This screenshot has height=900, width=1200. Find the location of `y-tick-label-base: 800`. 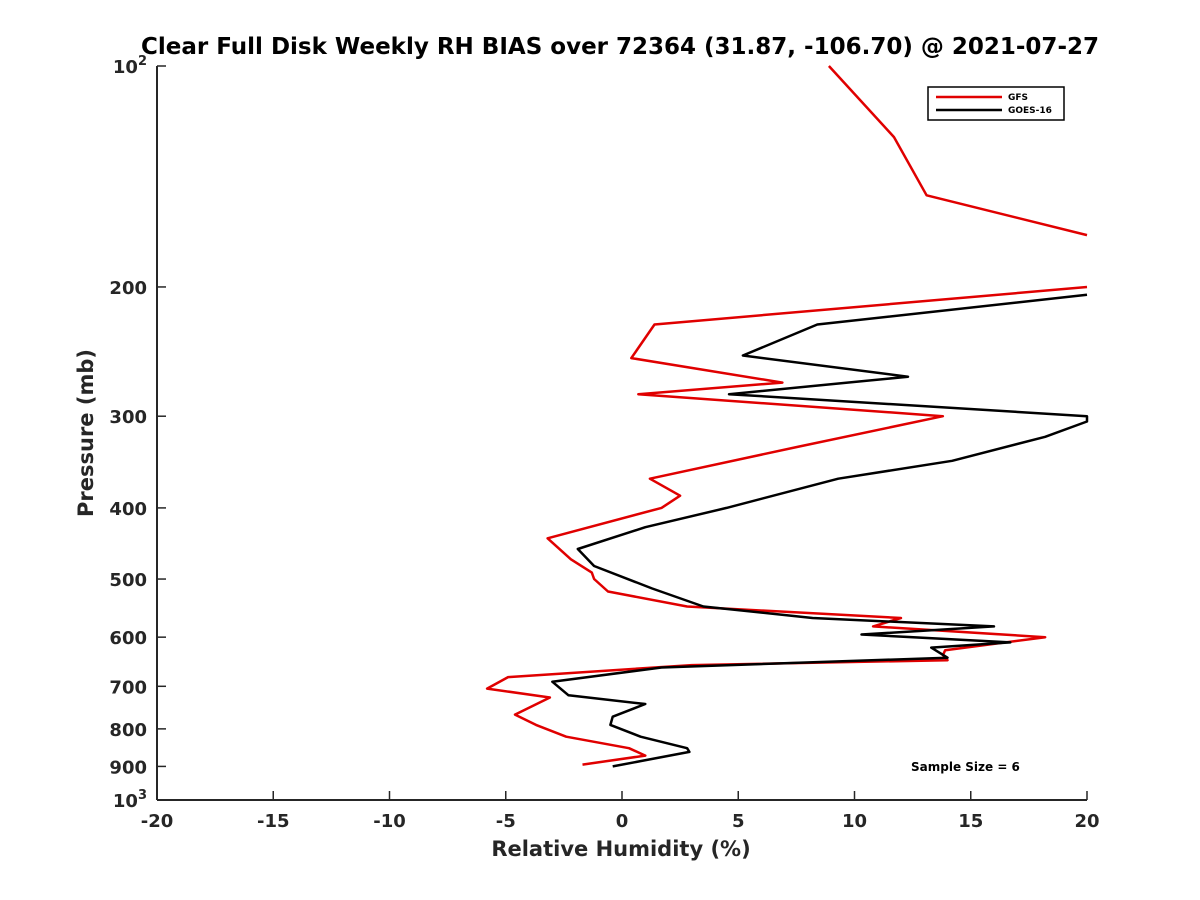

y-tick-label-base: 800 is located at coordinates (128, 730).